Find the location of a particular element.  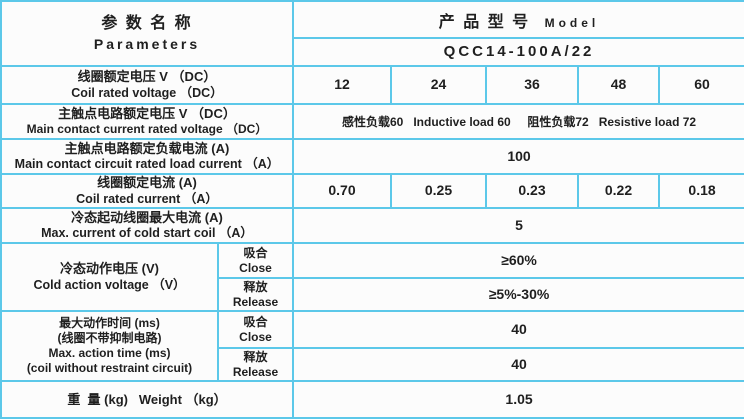

coil-voltage-value-cell: 36 is located at coordinates (532, 85).